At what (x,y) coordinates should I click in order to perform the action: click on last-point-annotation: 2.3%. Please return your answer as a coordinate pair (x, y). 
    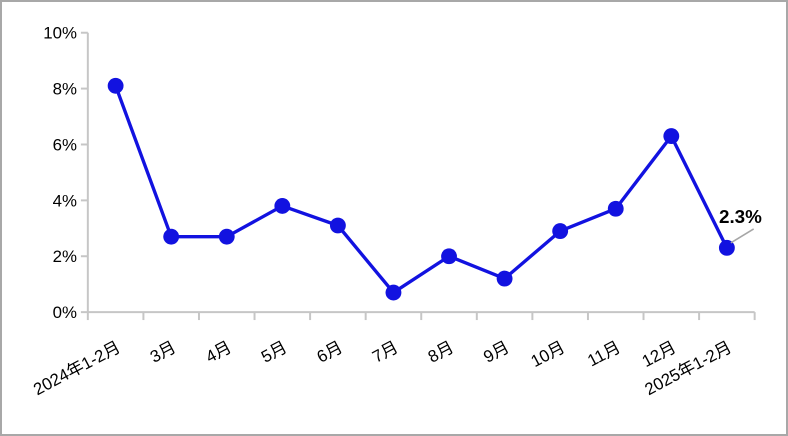
    Looking at the image, I should click on (740, 216).